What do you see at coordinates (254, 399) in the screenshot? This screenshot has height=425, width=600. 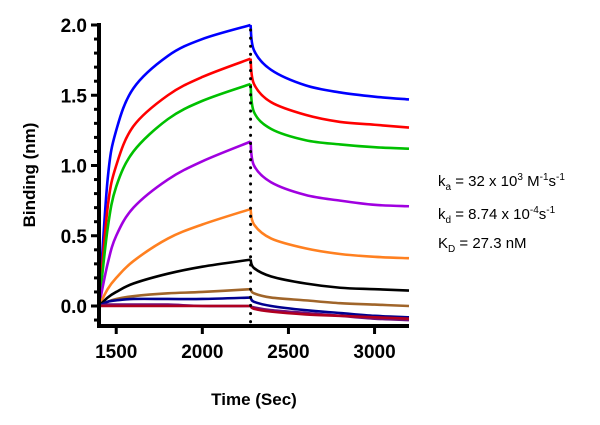 I see `x-axis-title: Time (Sec)` at bounding box center [254, 399].